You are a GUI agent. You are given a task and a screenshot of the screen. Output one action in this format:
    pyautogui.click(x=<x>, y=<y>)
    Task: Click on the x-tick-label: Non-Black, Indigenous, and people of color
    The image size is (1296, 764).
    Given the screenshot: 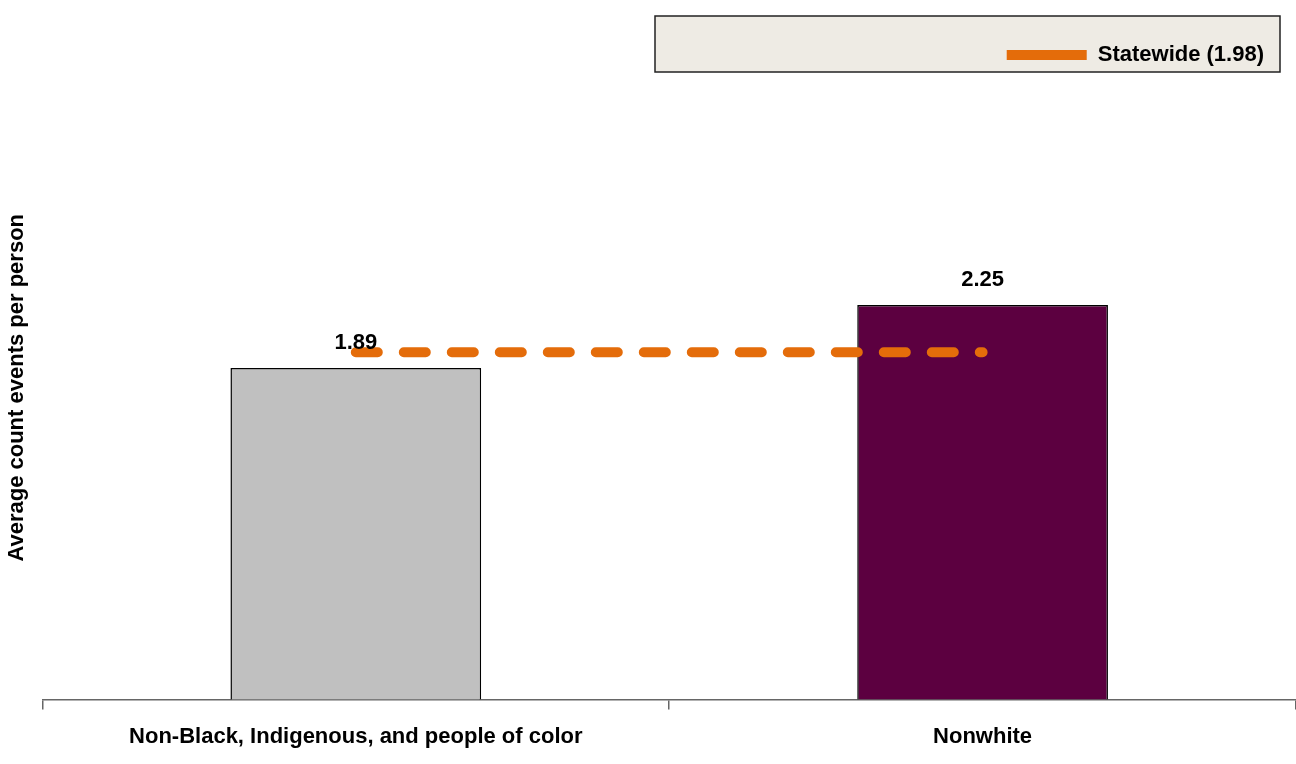 What is the action you would take?
    pyautogui.click(x=356, y=735)
    